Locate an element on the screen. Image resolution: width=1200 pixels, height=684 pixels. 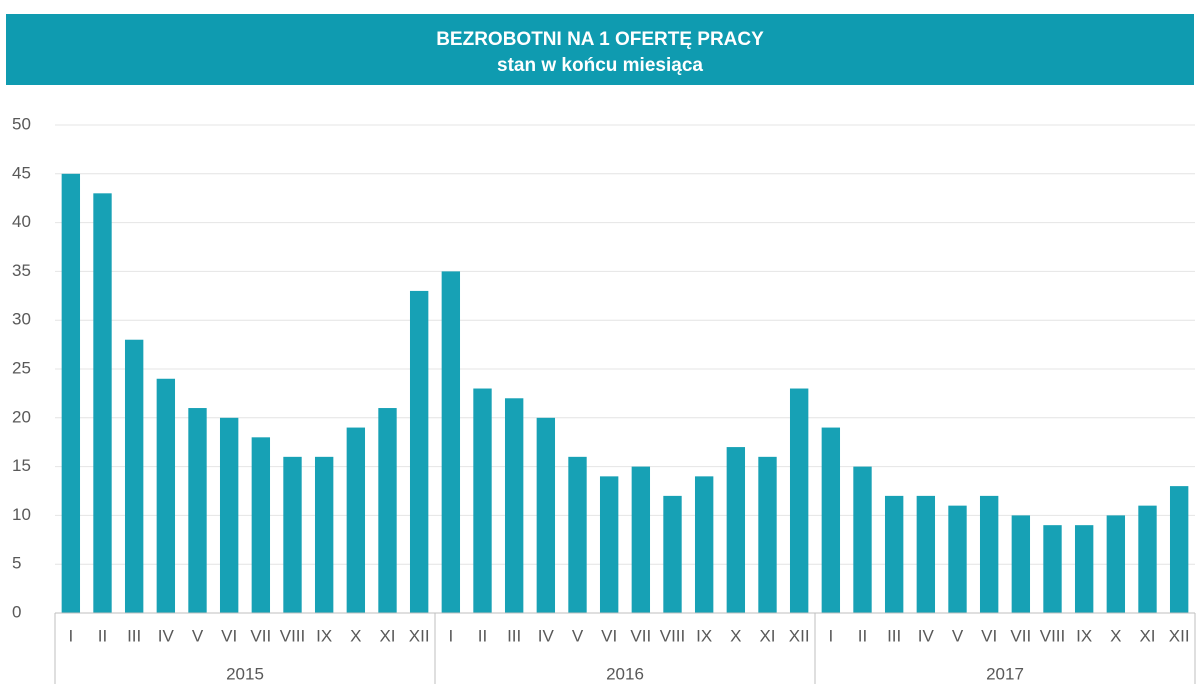
y-tick-label: 0 is located at coordinates (16, 611).